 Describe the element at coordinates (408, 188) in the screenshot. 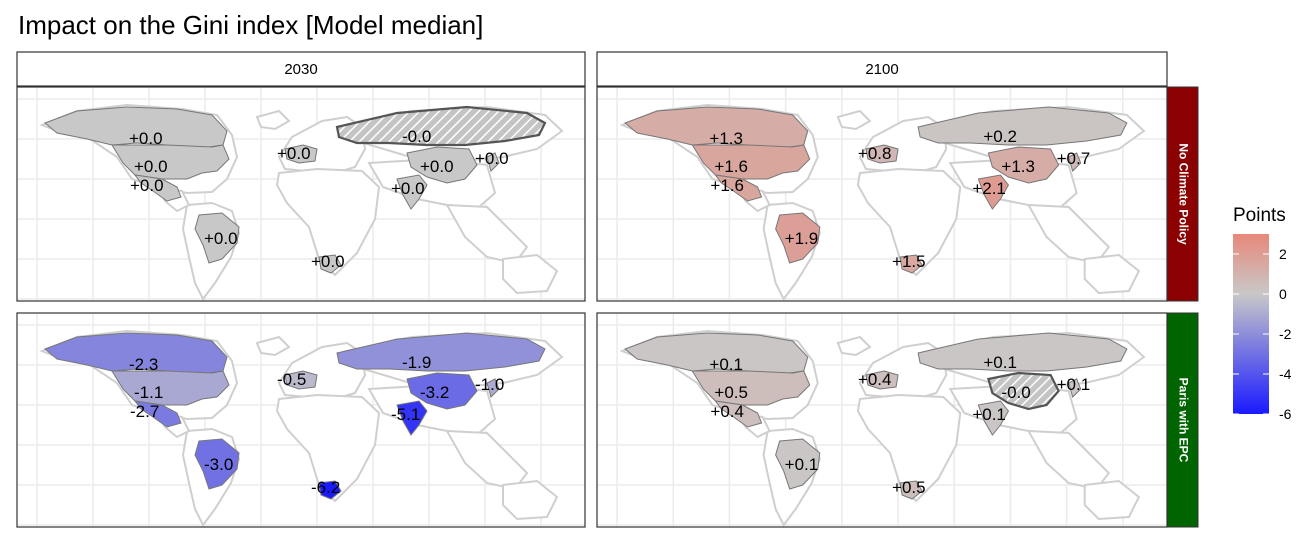

I see `value-label-india: +0.0` at that location.